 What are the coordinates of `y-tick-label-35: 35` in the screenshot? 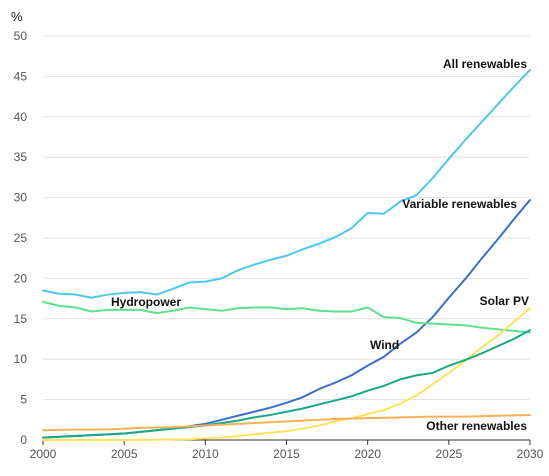 It's located at (21, 157).